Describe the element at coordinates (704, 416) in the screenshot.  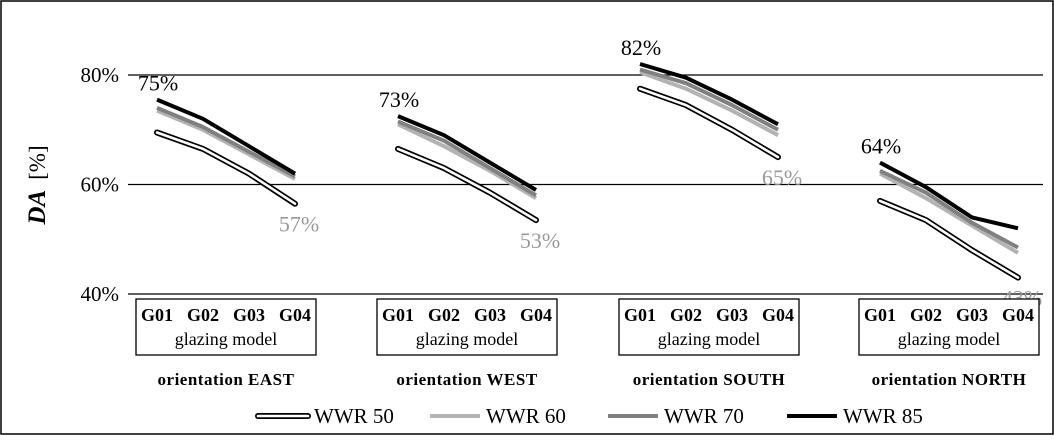
I see `legend-label-wwr-70: WWR 70` at that location.